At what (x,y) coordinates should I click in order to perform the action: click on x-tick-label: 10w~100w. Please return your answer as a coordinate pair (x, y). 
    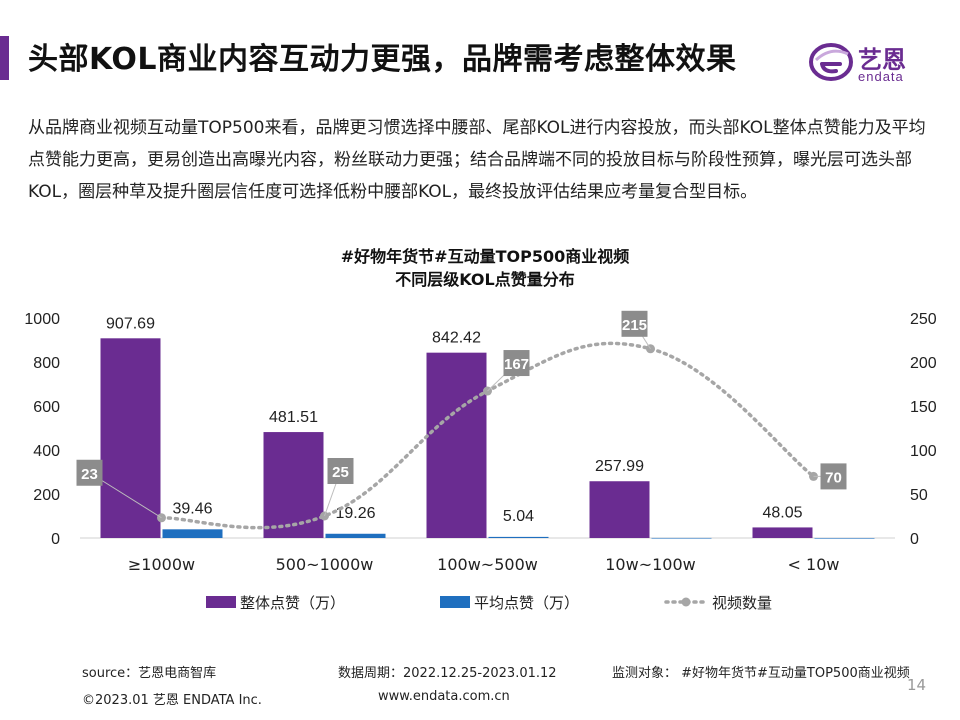
    Looking at the image, I should click on (650, 564).